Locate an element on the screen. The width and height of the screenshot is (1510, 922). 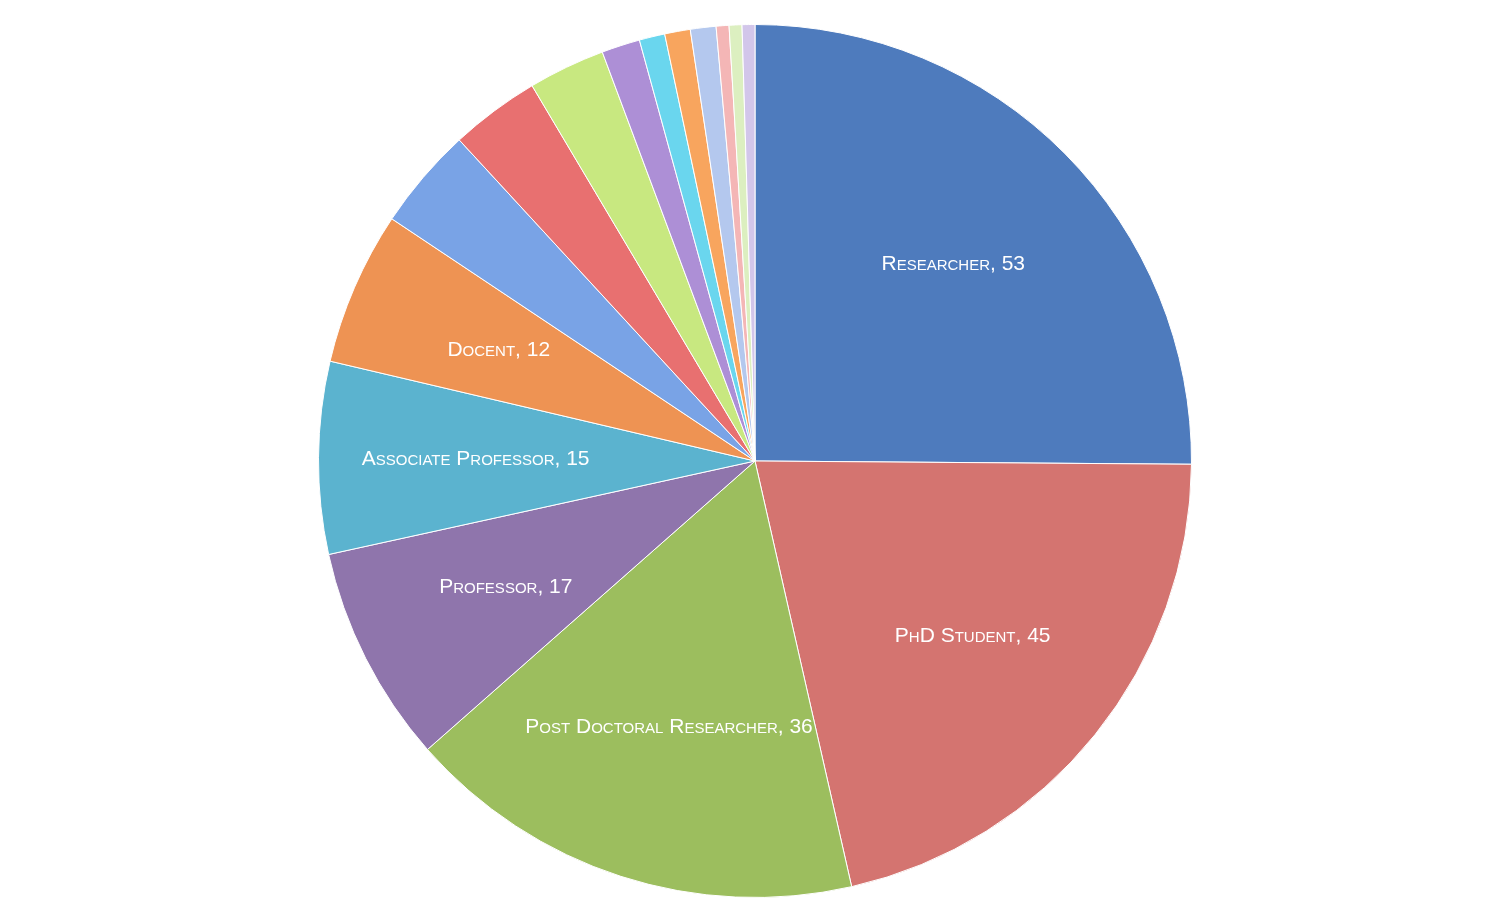
slice-label: Researcher, 53 is located at coordinates (953, 262).